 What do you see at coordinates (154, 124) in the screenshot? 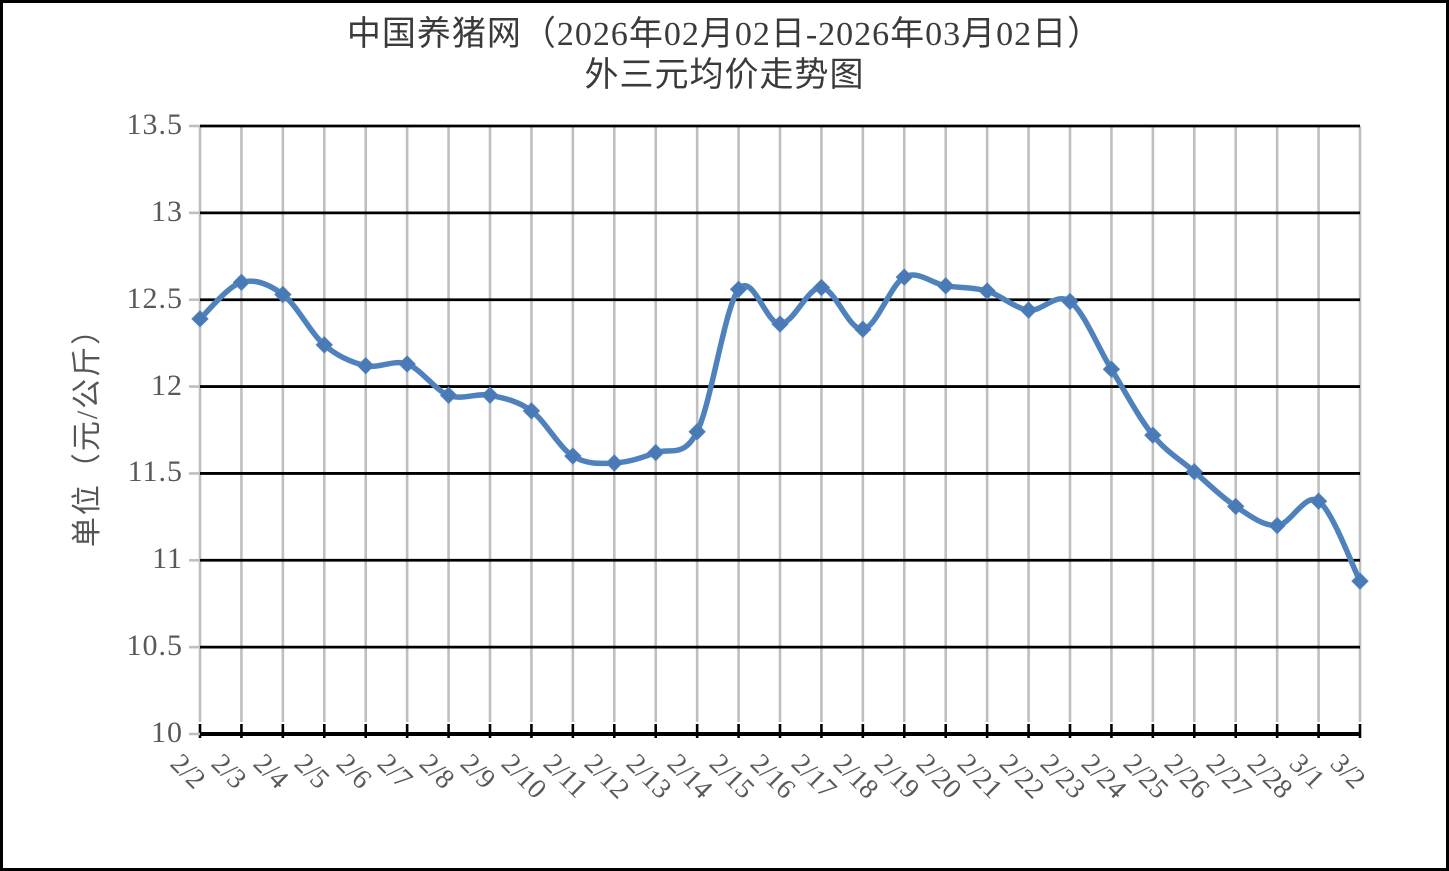
I see `y-tick-label: 13.5` at bounding box center [154, 124].